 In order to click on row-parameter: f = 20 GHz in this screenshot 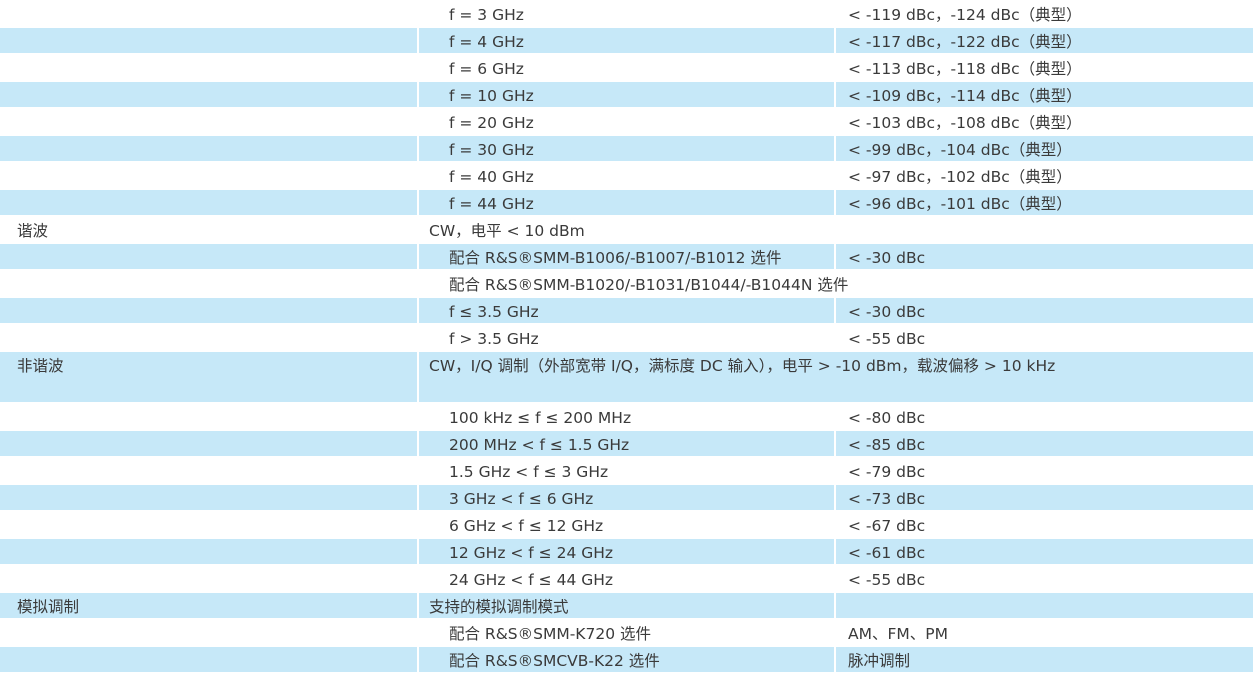, I will do `click(491, 123)`.